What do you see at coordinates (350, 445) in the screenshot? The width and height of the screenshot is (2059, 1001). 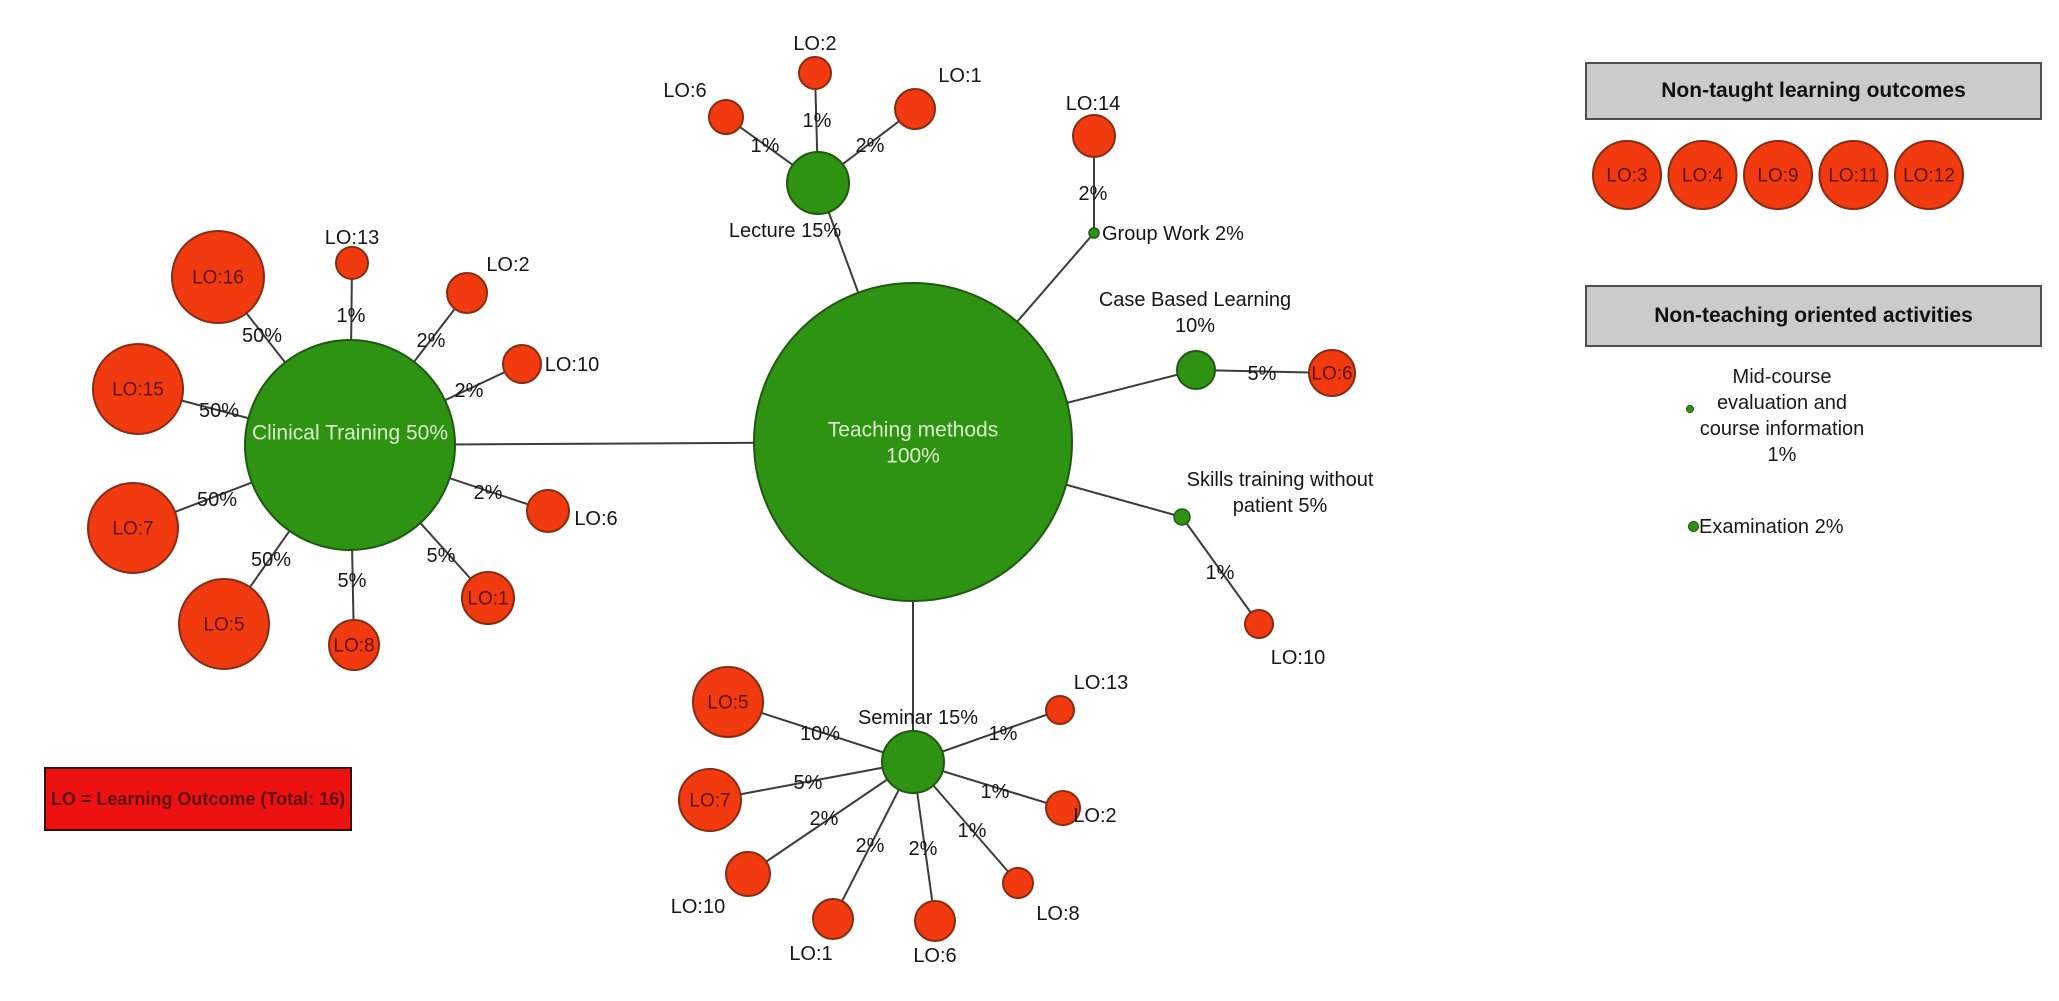 I see `node-clinical-circle` at bounding box center [350, 445].